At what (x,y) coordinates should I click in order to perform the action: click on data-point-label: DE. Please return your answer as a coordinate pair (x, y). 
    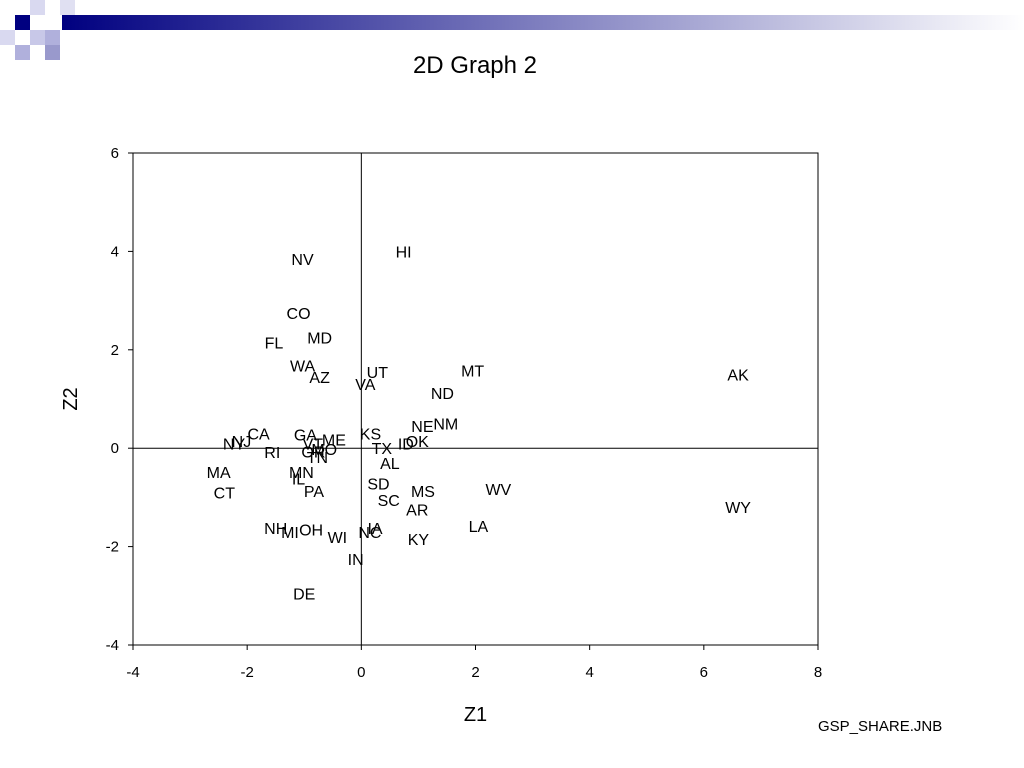
    Looking at the image, I should click on (304, 594).